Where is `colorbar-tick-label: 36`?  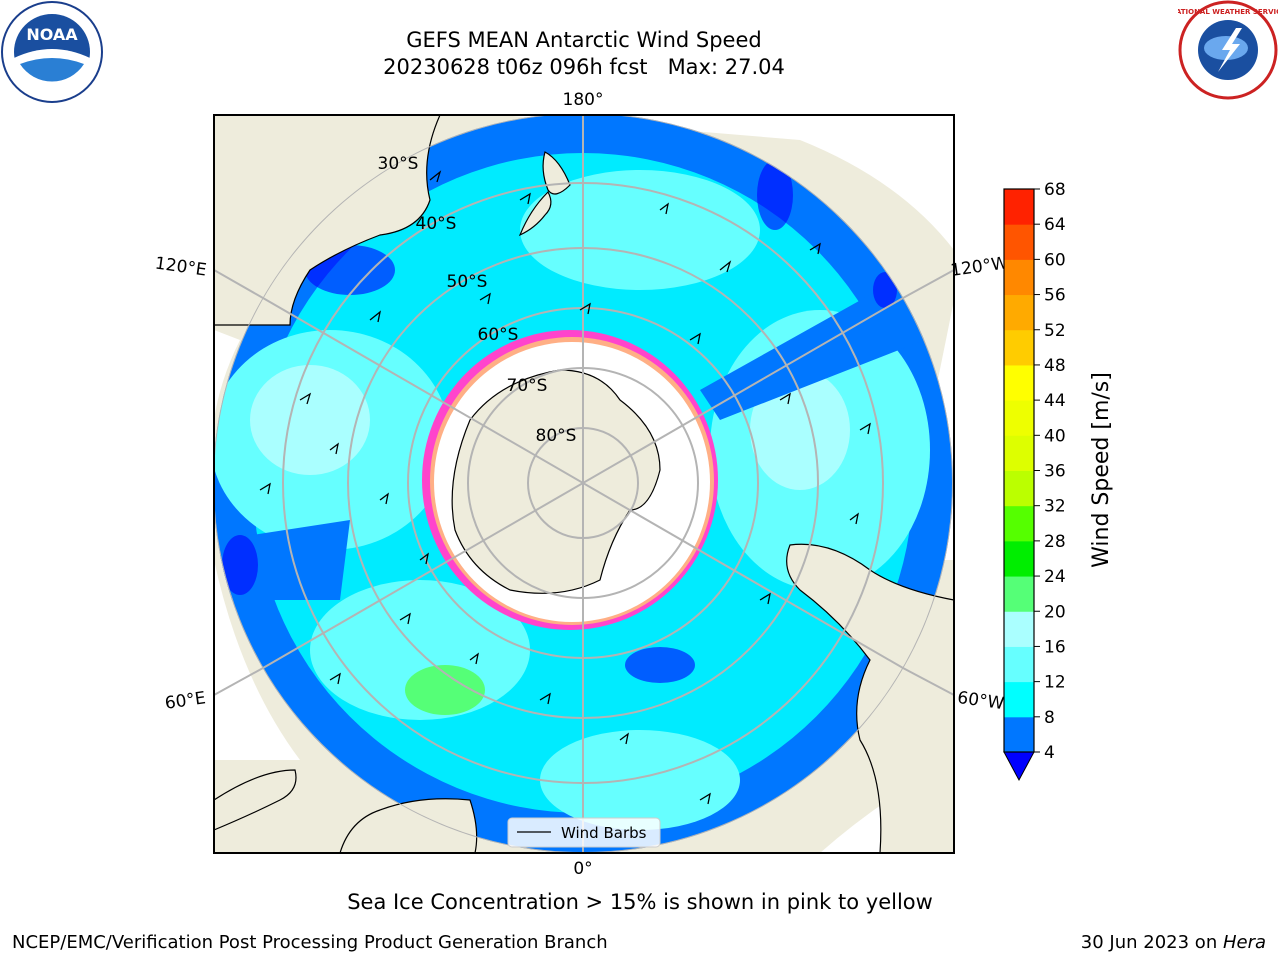 colorbar-tick-label: 36 is located at coordinates (1055, 472).